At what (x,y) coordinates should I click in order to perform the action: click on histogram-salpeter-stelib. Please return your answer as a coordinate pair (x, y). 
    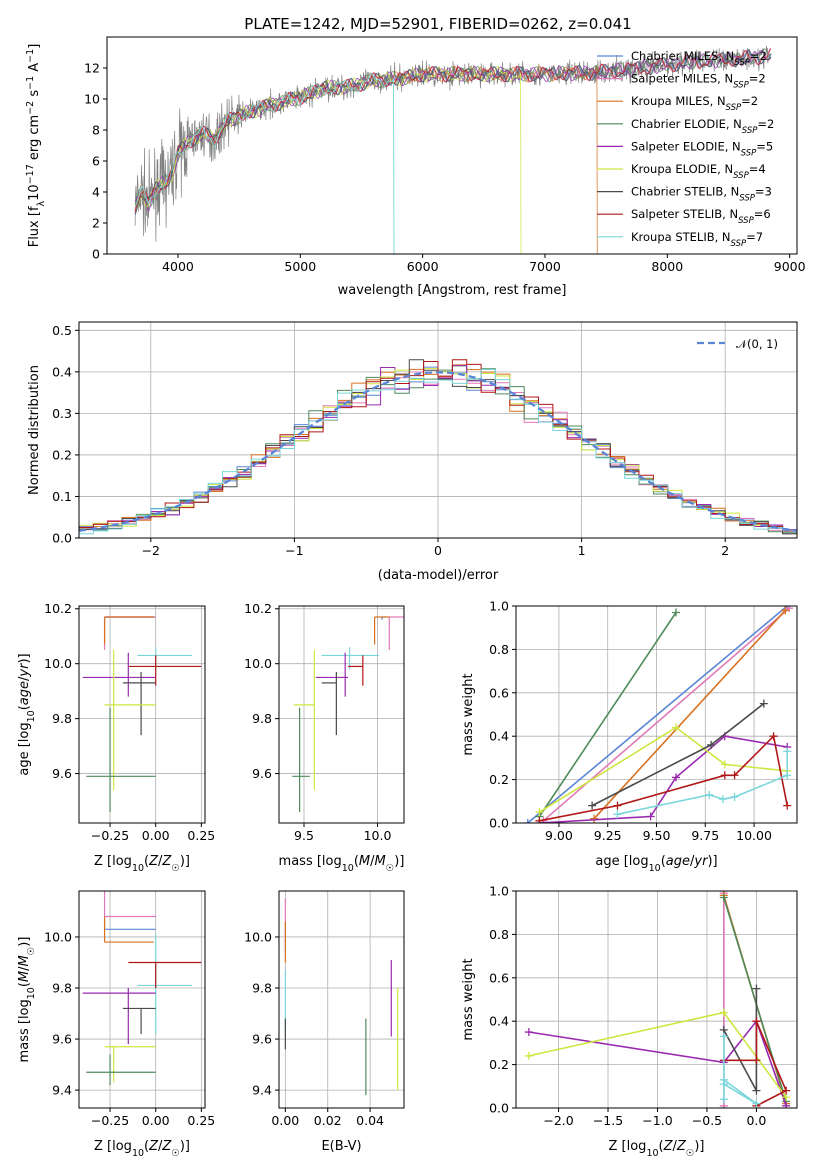
    Looking at the image, I should click on (438, 445).